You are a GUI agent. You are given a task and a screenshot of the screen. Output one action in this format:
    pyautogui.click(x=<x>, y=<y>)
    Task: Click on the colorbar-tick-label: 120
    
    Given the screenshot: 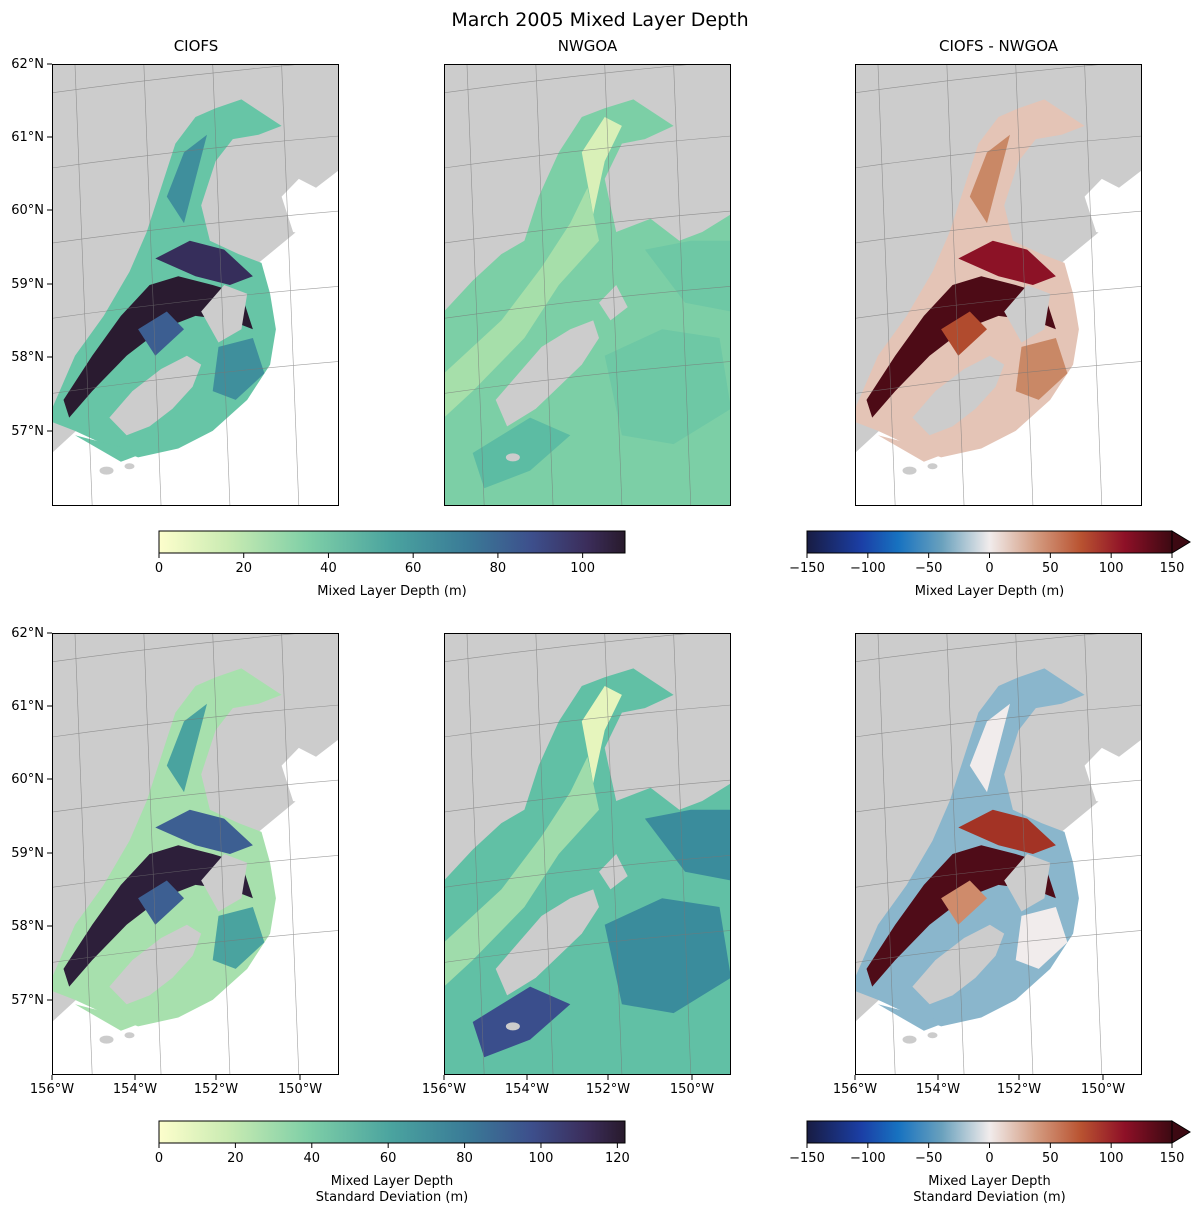 What is the action you would take?
    pyautogui.click(x=617, y=1158)
    